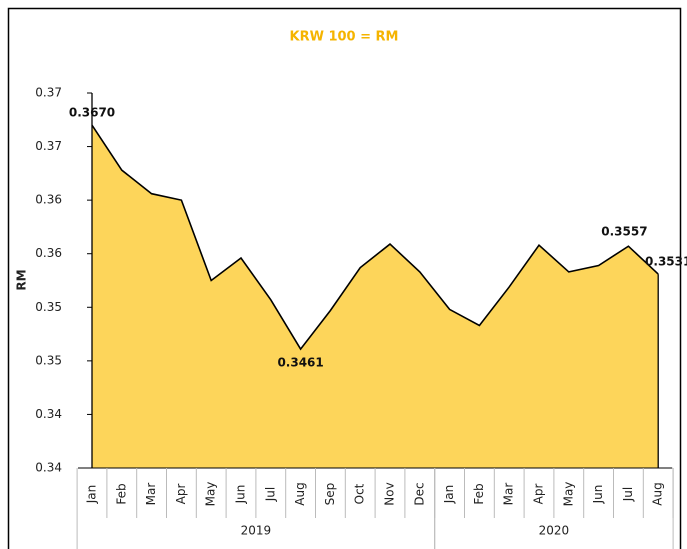 Image resolution: width=687 pixels, height=549 pixels. I want to click on x-tick-label: Dec, so click(419, 493).